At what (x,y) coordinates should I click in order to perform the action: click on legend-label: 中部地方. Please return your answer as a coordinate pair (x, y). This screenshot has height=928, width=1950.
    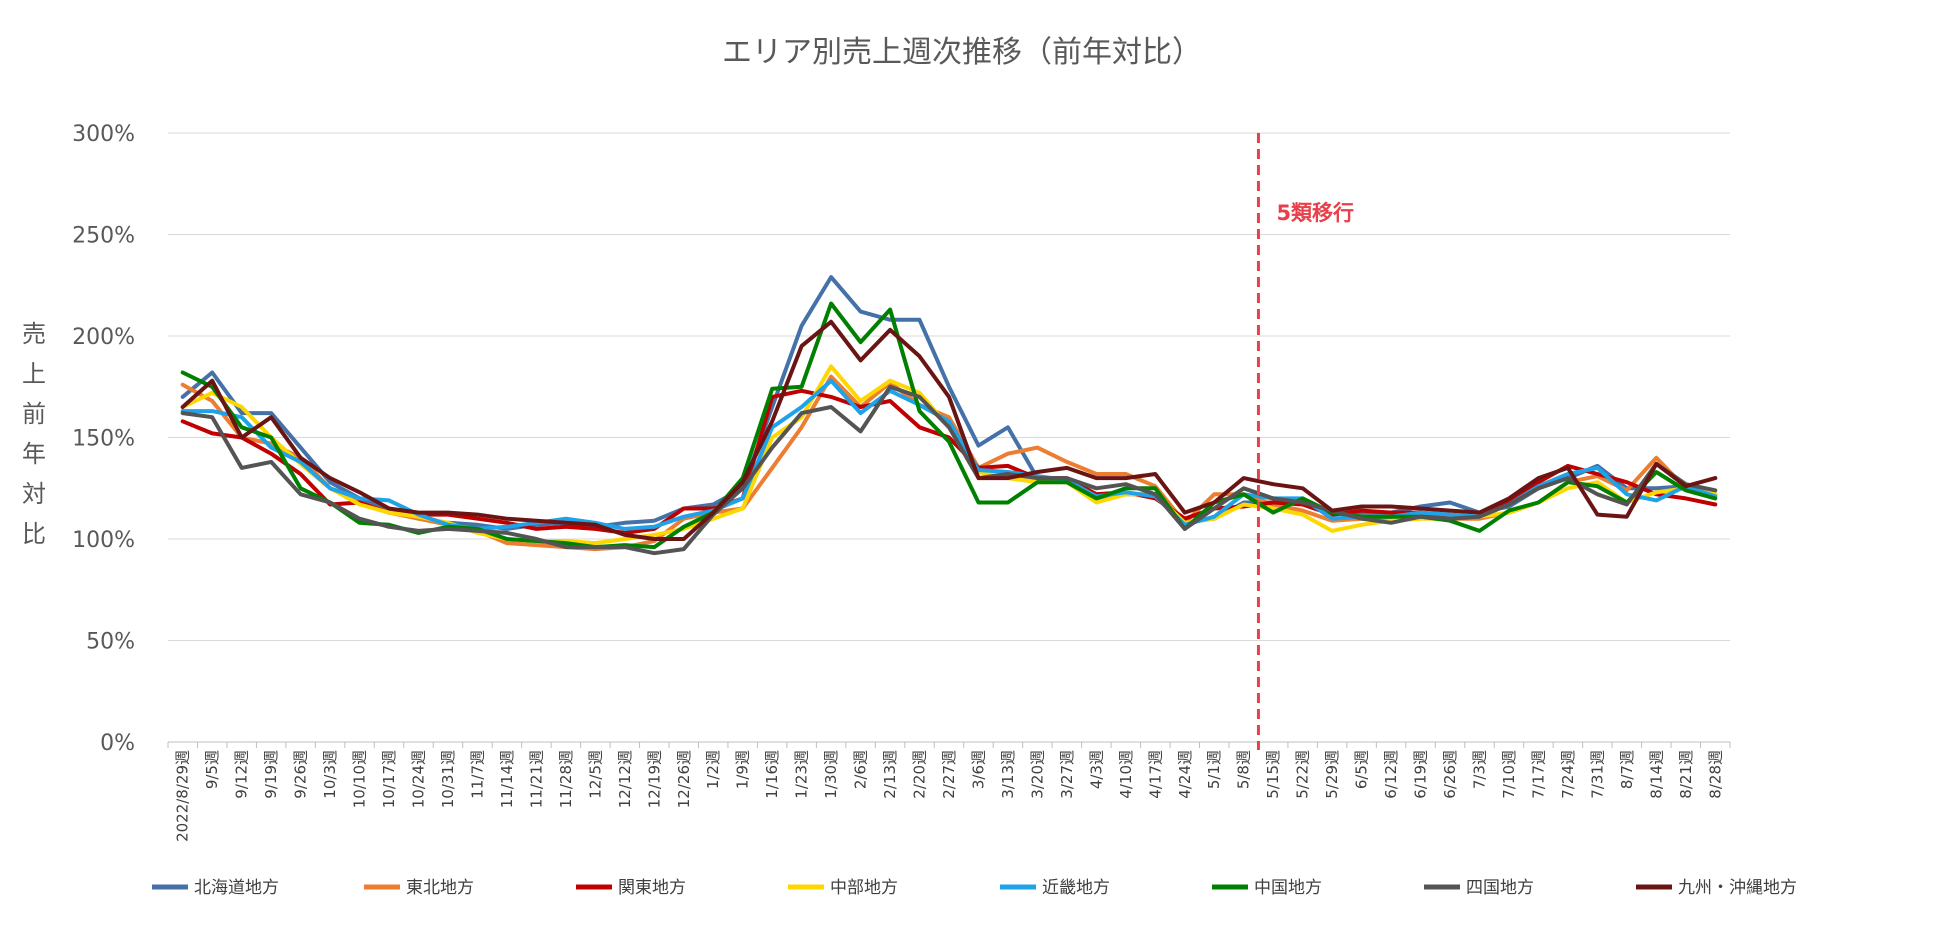
    Looking at the image, I should click on (864, 888).